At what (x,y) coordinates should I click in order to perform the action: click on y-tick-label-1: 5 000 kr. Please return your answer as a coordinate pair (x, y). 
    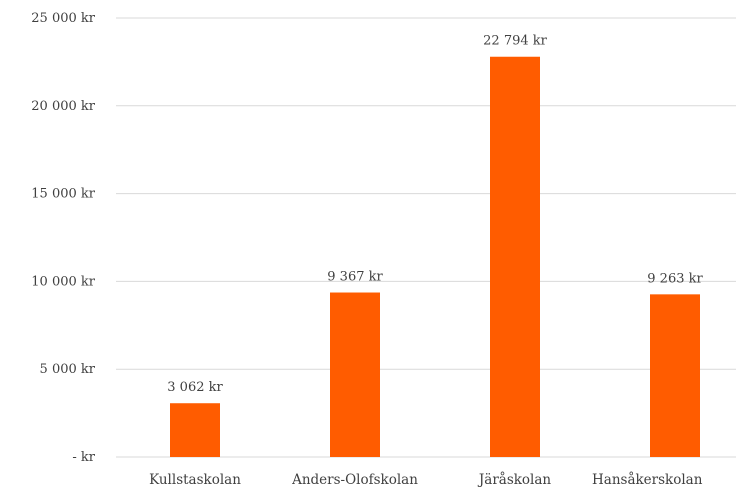
    Looking at the image, I should click on (68, 369).